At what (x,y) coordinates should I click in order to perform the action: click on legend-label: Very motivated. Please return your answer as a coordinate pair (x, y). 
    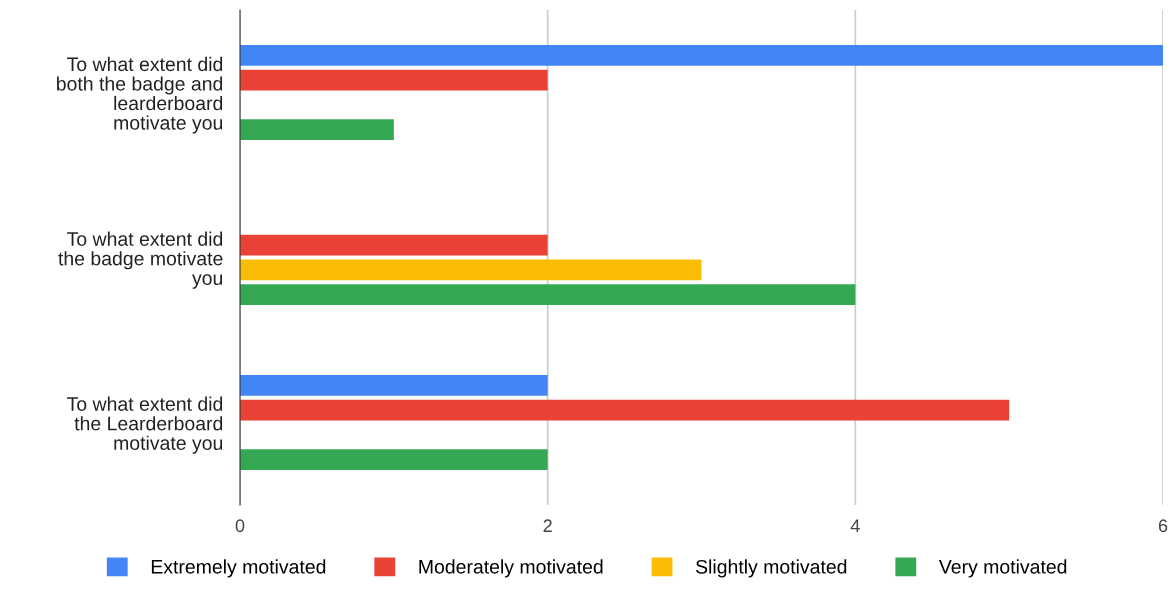
    Looking at the image, I should click on (1002, 568).